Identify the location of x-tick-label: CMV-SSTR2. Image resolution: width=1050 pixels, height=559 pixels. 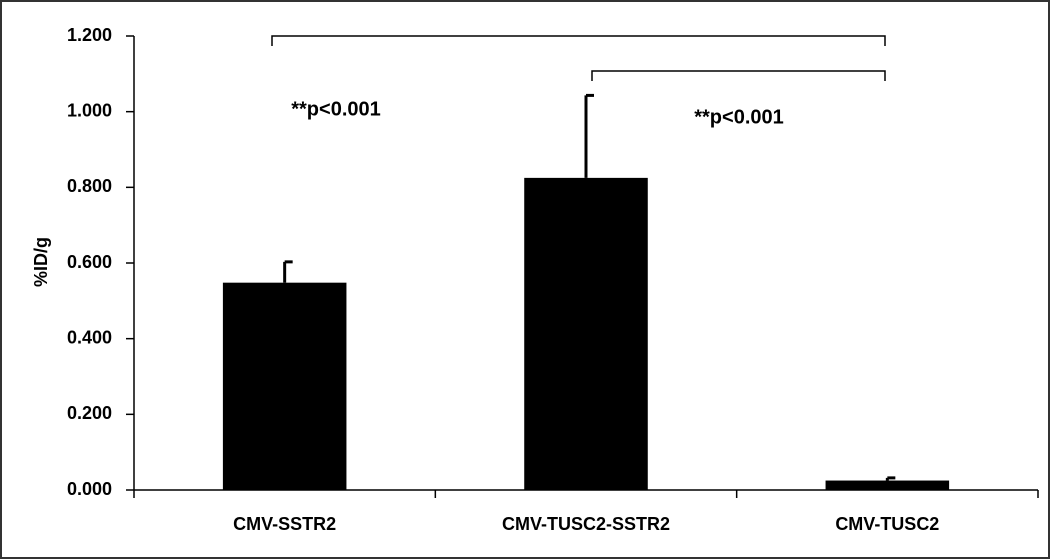
(284, 524).